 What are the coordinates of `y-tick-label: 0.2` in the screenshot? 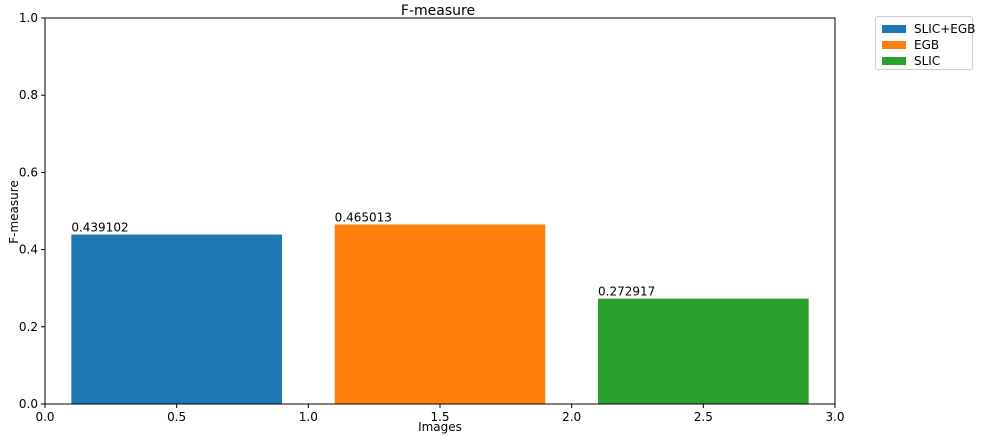 It's located at (28, 327).